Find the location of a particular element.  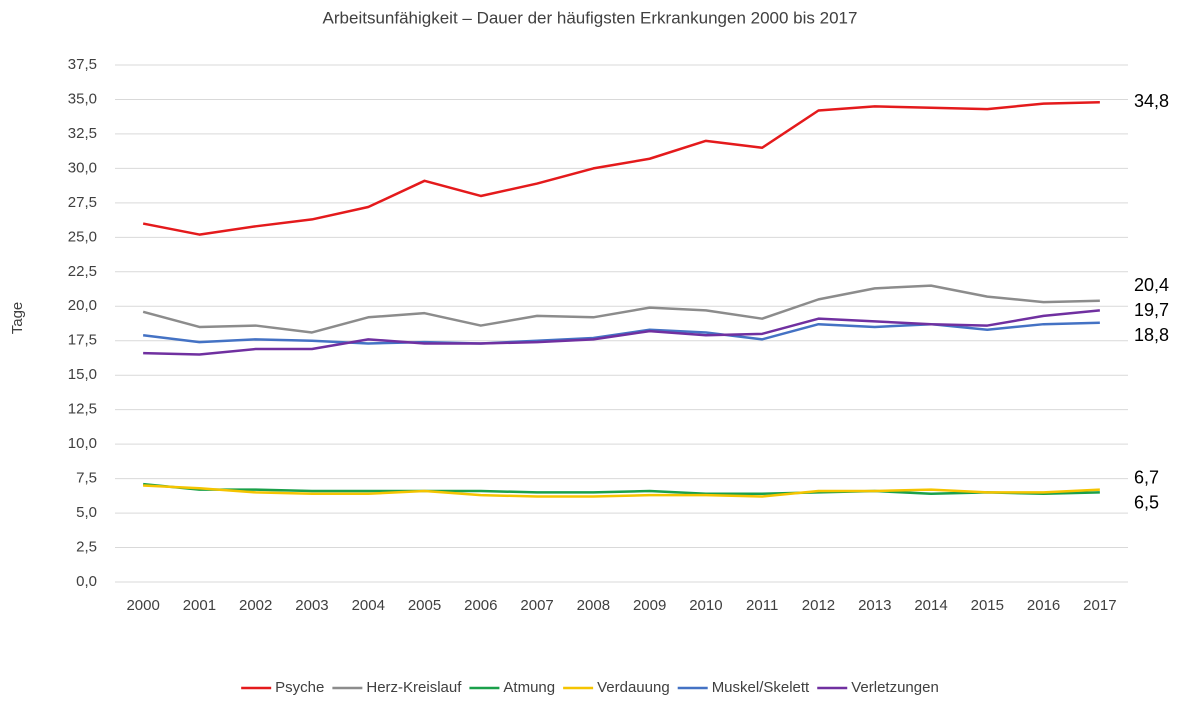

y-axis-label: Tage is located at coordinates (17, 318).